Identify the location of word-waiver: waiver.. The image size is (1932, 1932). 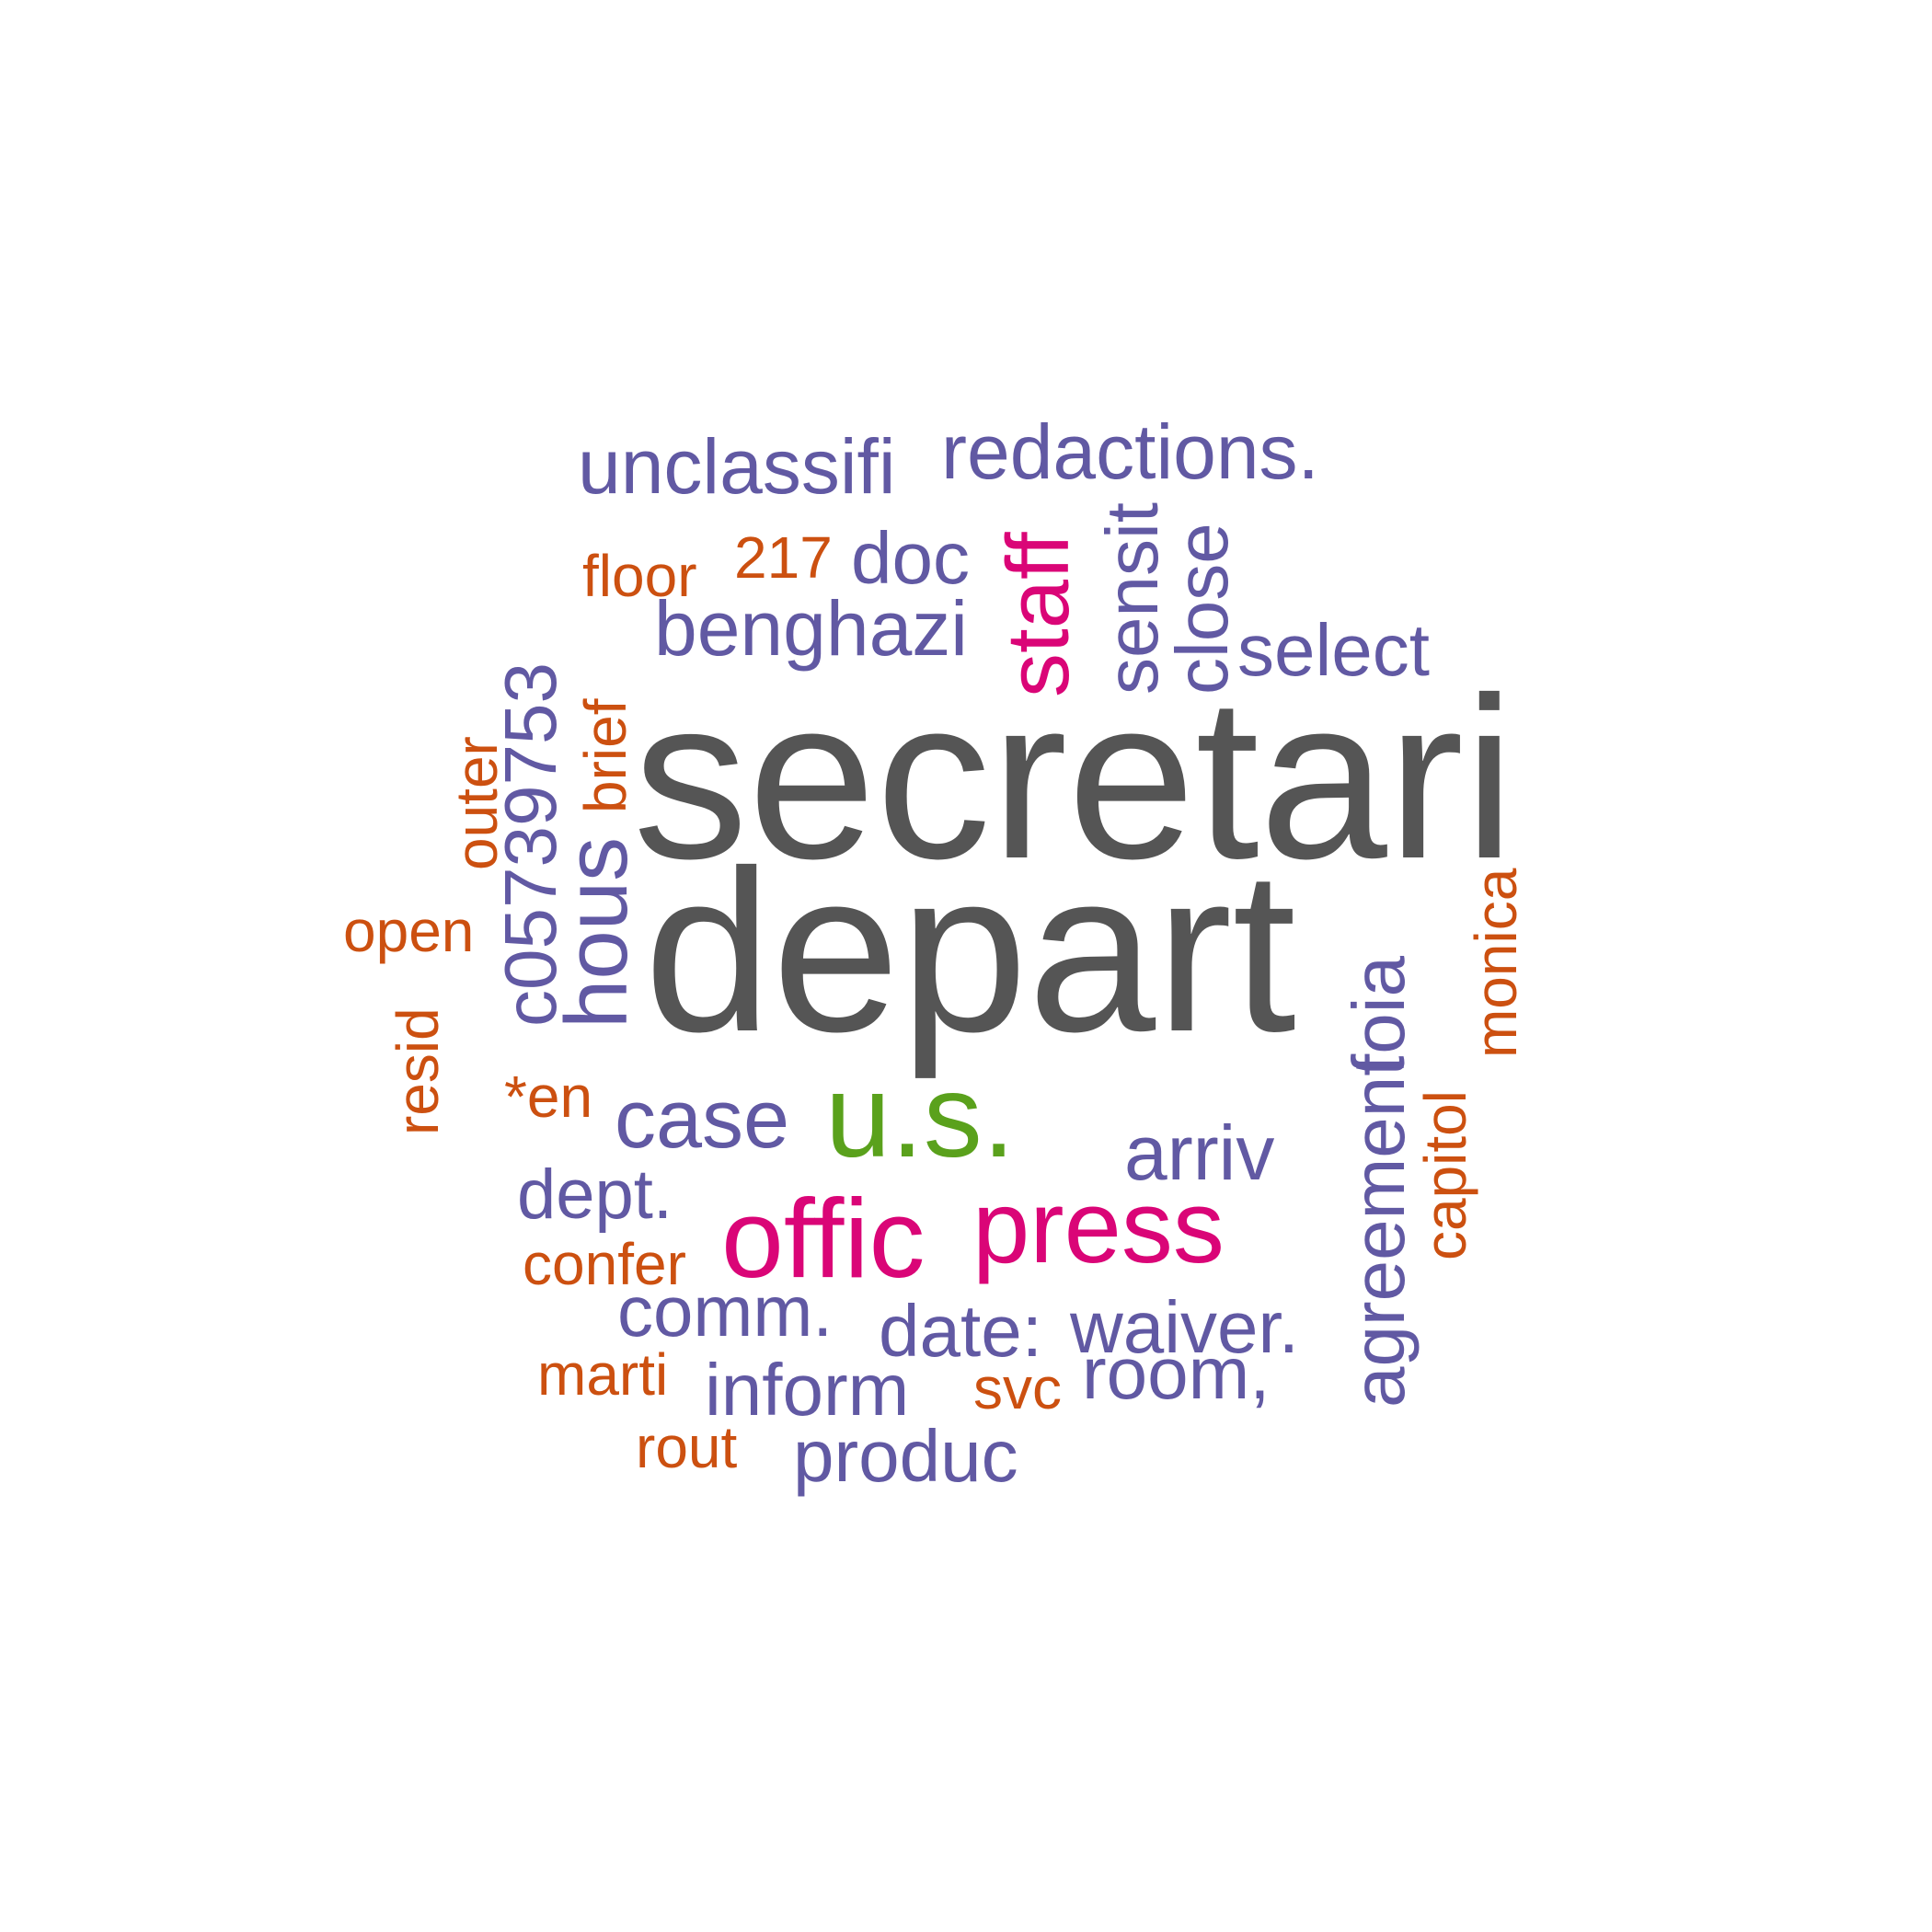
(1184, 1327).